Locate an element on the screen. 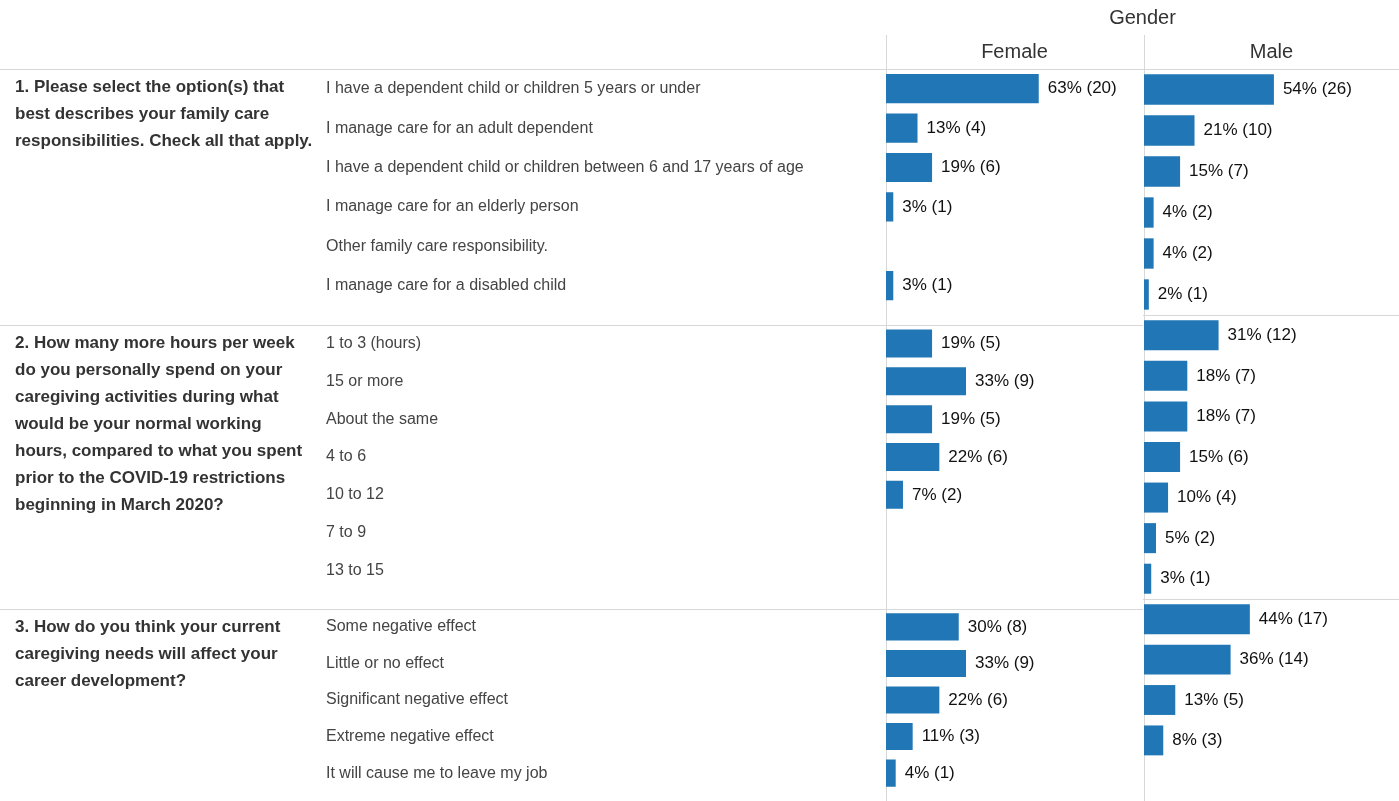  data-label: 19% (6) is located at coordinates (971, 167).